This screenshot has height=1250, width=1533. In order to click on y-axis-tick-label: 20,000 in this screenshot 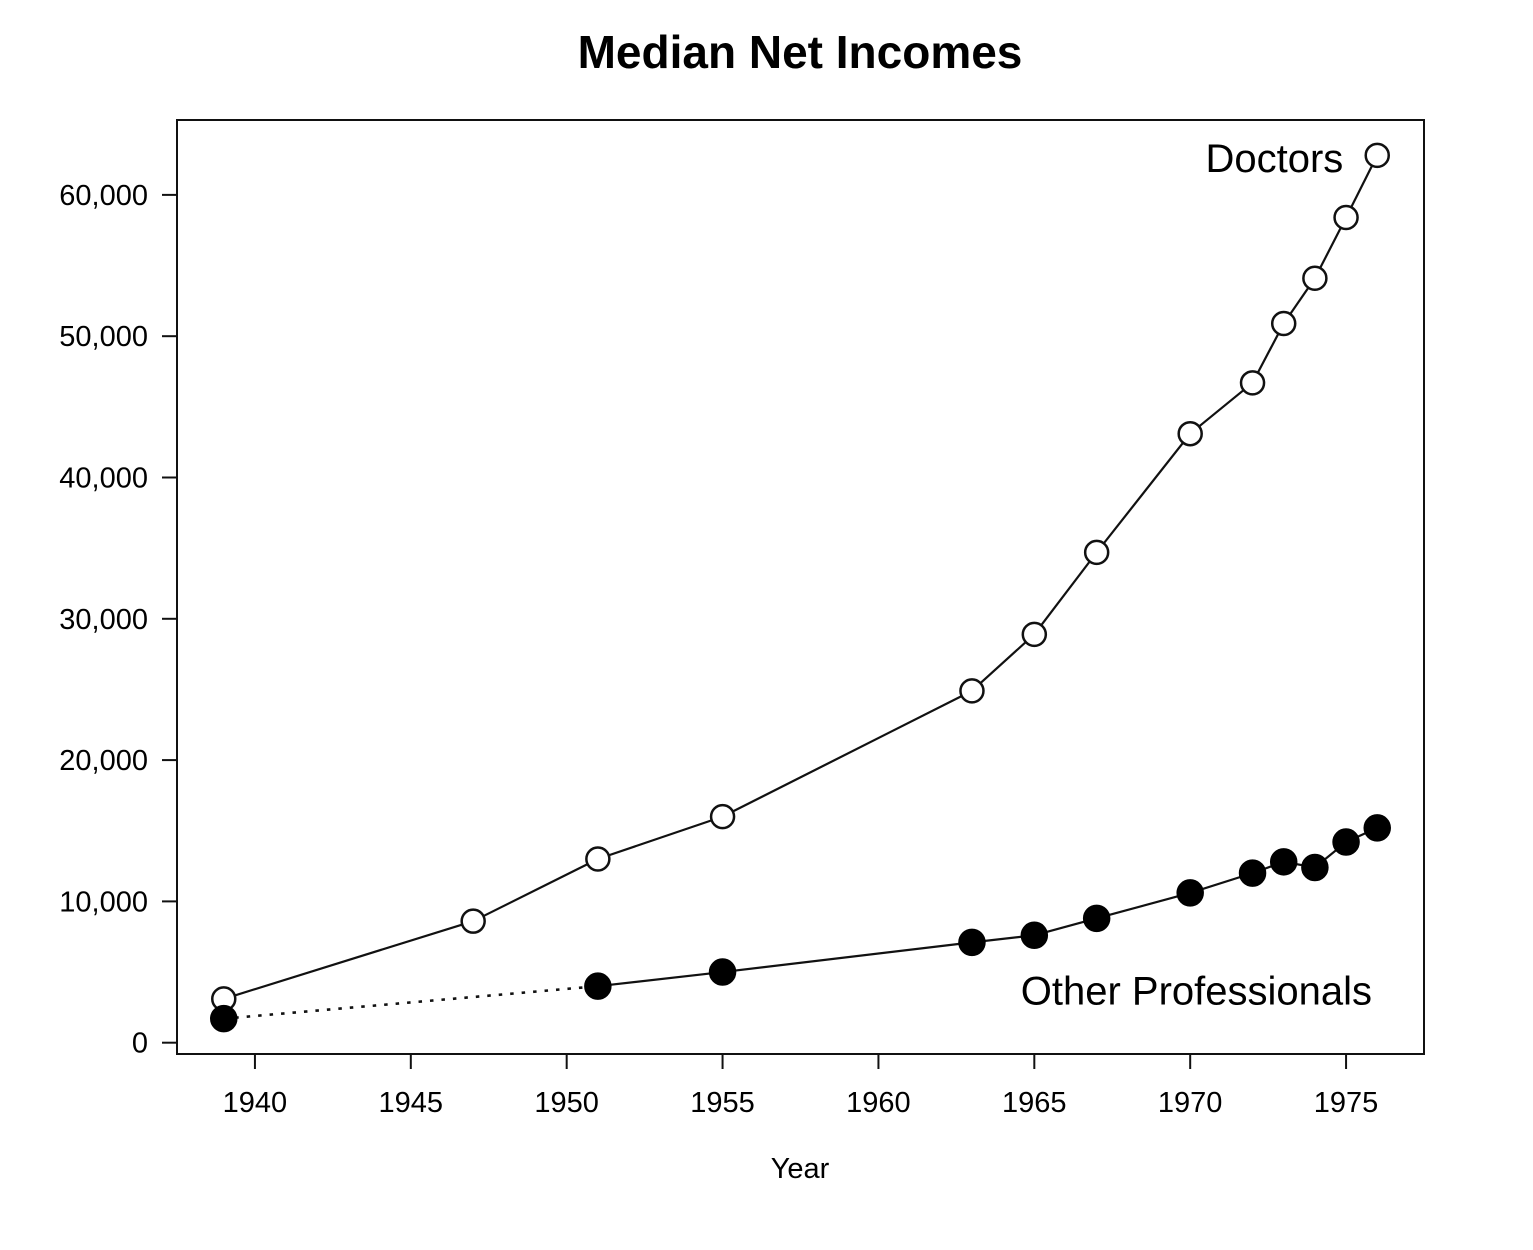, I will do `click(103, 761)`.